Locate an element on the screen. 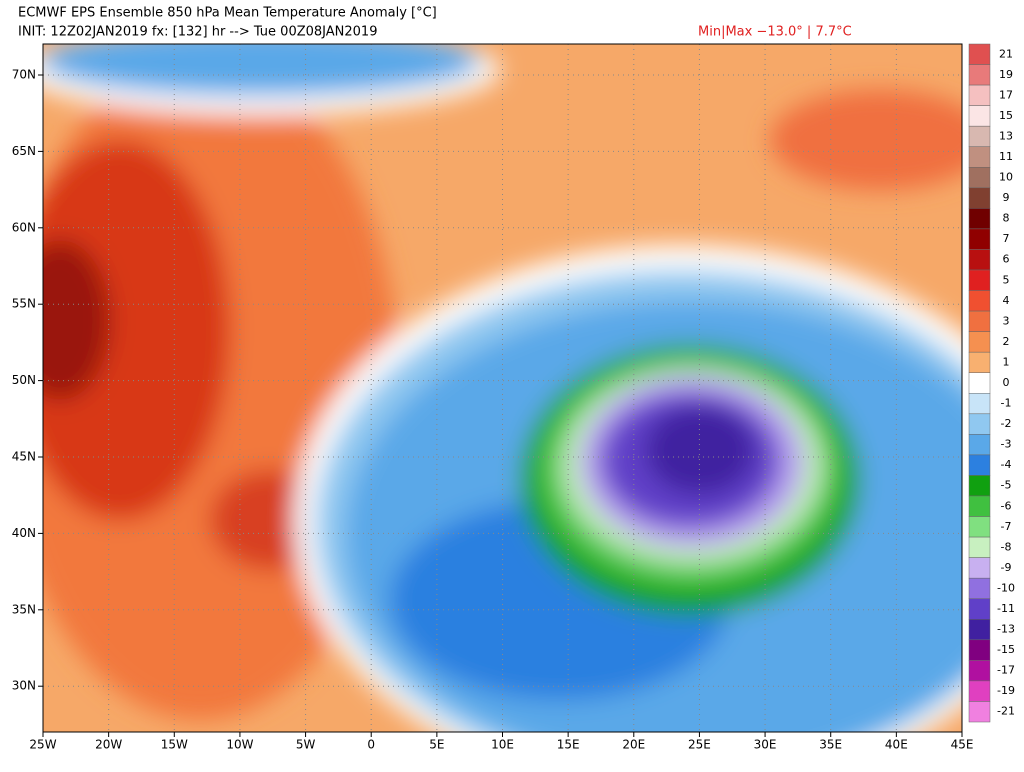 The image size is (1024, 772). lat-label: 65N is located at coordinates (24, 151).